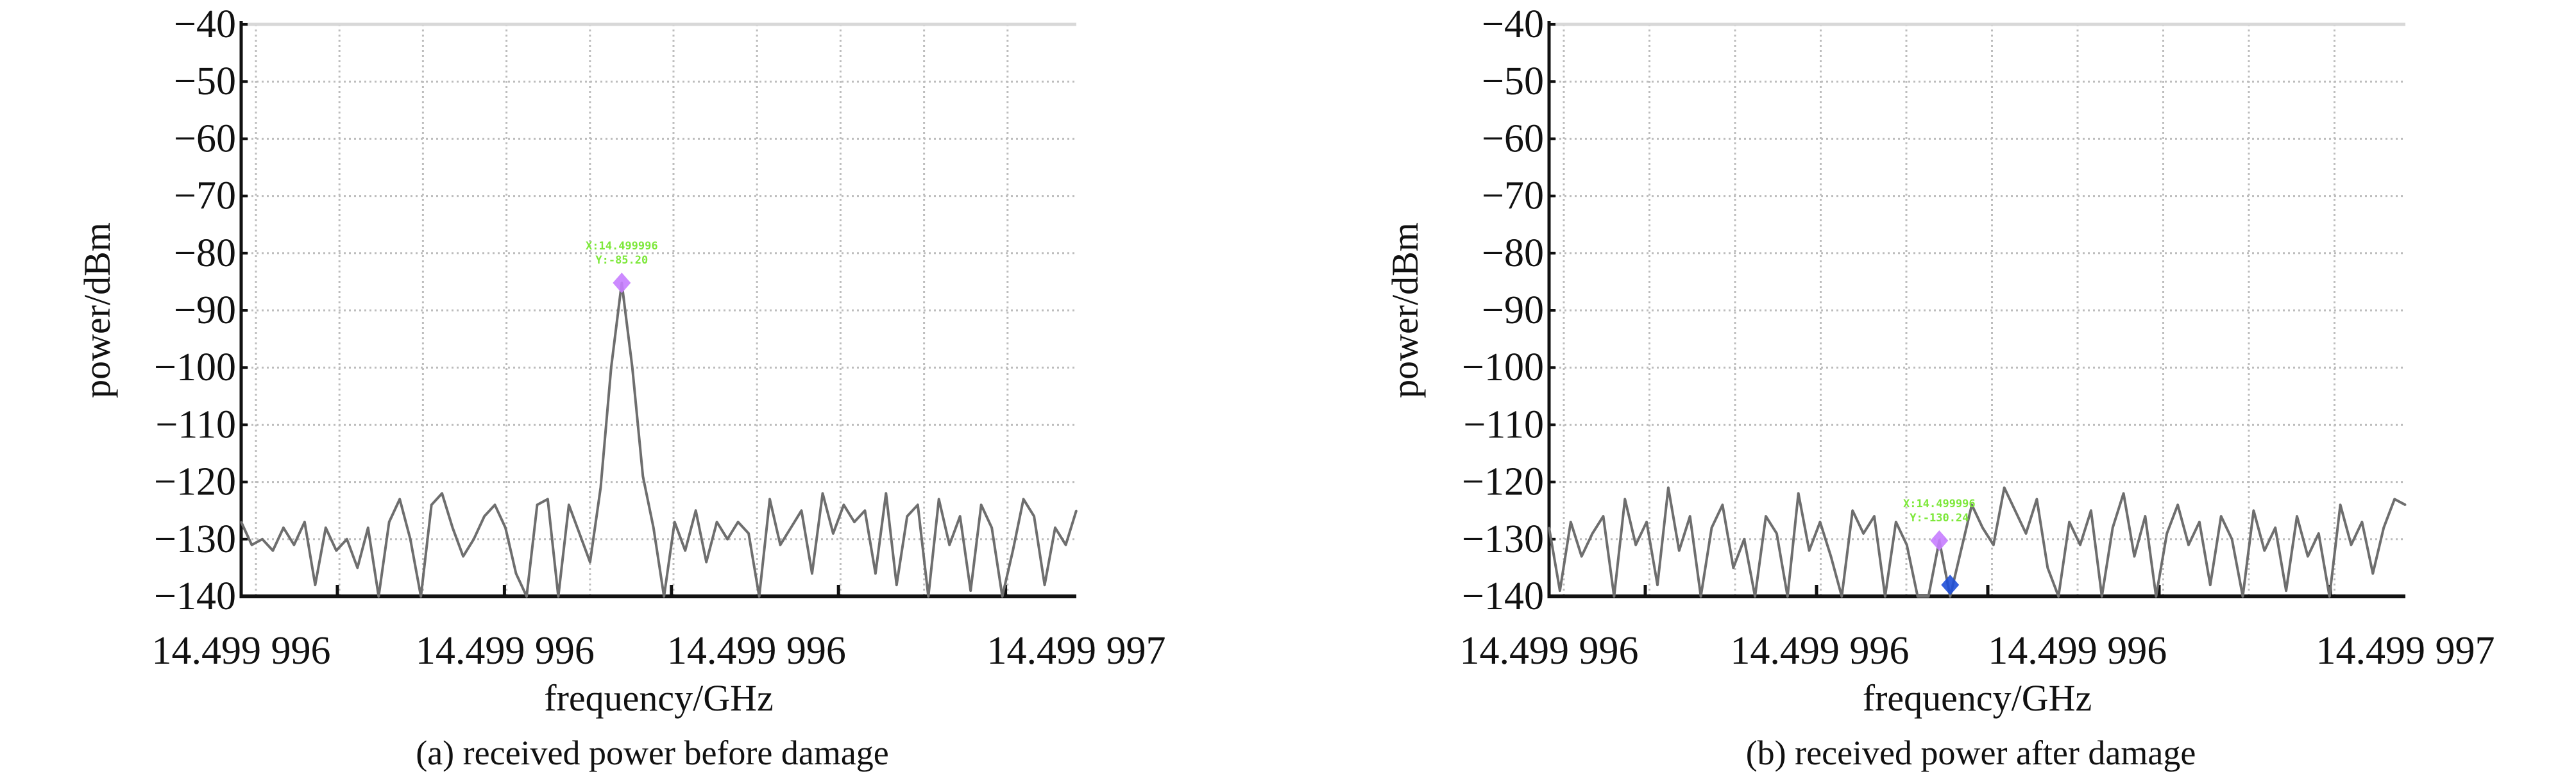 The width and height of the screenshot is (2576, 774). What do you see at coordinates (1076, 651) in the screenshot?
I see `x-tick-label: 14.499 997` at bounding box center [1076, 651].